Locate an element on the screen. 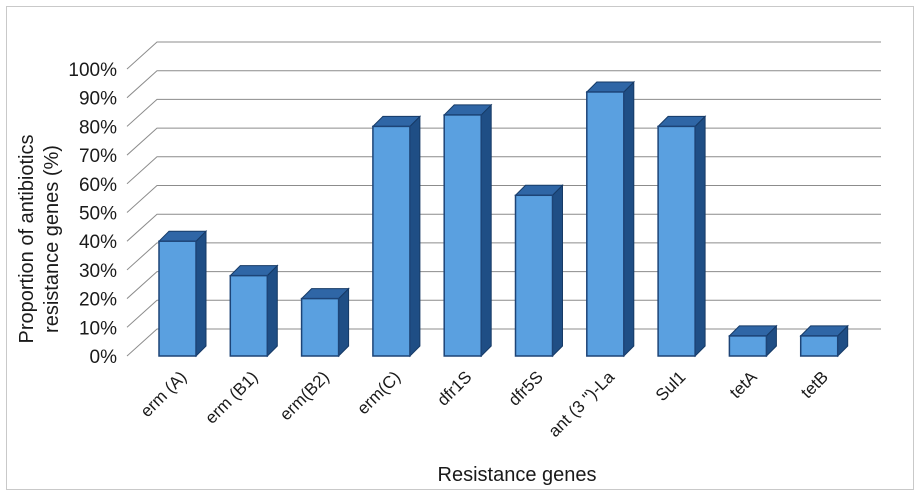 The height and width of the screenshot is (494, 921). x-tick-label: ant (3 '')-La is located at coordinates (582, 404).